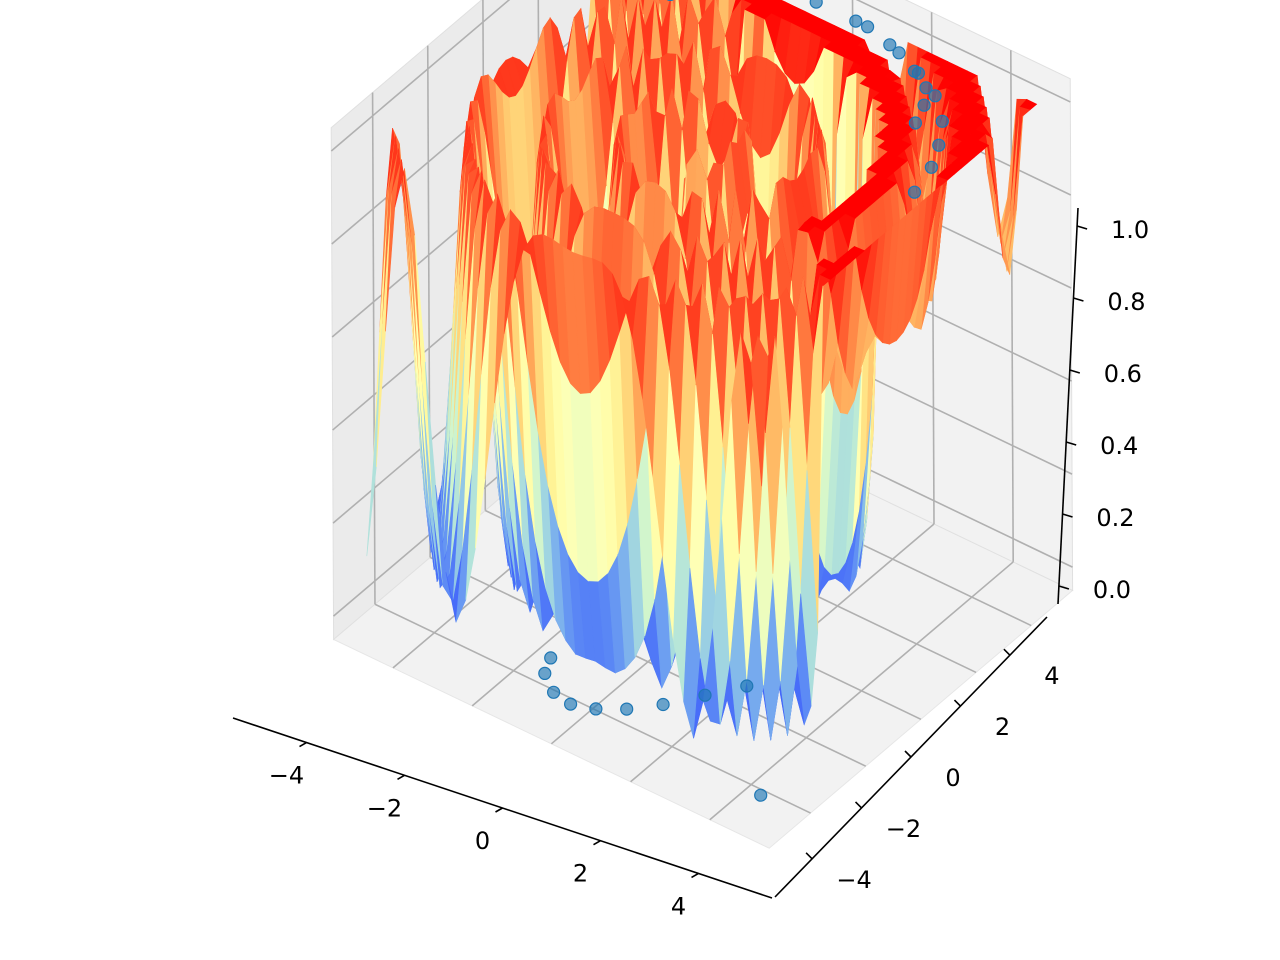 The width and height of the screenshot is (1280, 960). I want to click on x-tick-label: −4, so click(286, 776).